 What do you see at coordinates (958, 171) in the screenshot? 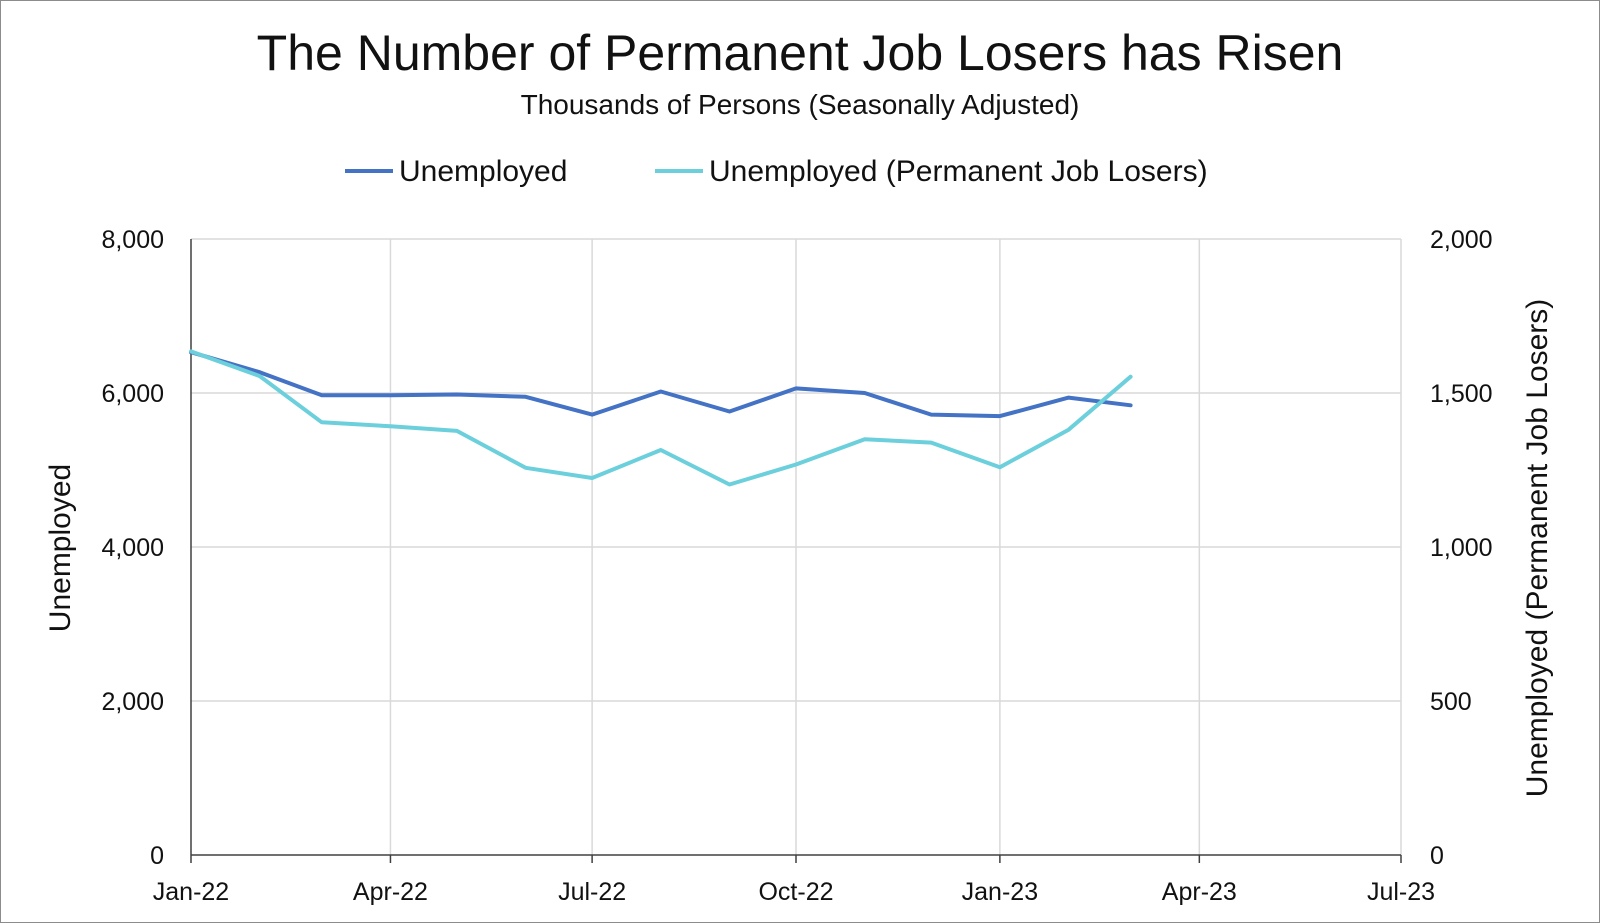
I see `legend-label-permanent-job-losers: Unemployed (Permanent Job Losers)` at bounding box center [958, 171].